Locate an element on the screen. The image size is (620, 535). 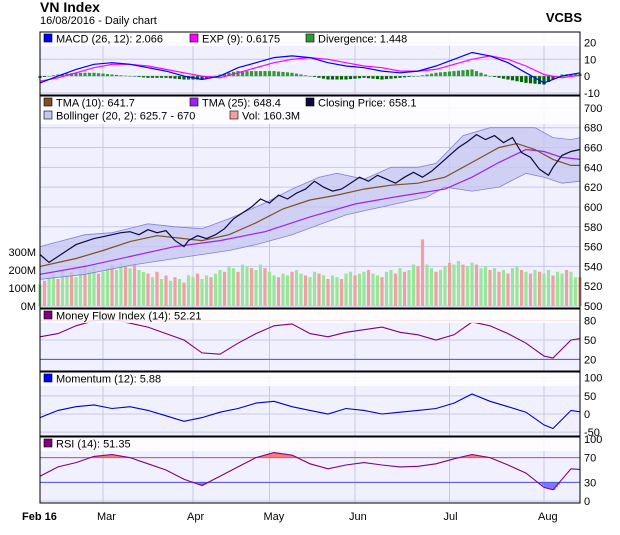
rsi-line is located at coordinates (310, 471).